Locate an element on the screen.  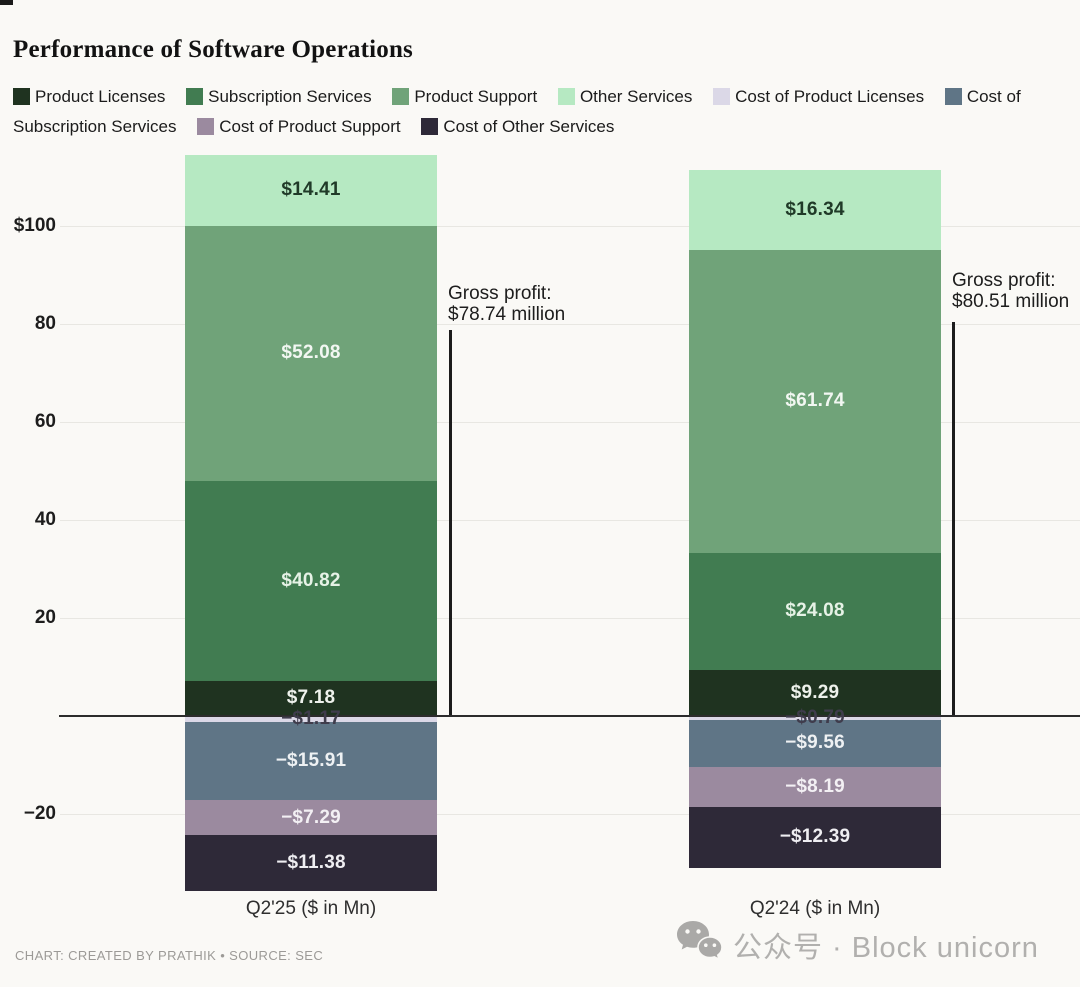
legend-item: Product Licenses is located at coordinates (89, 96).